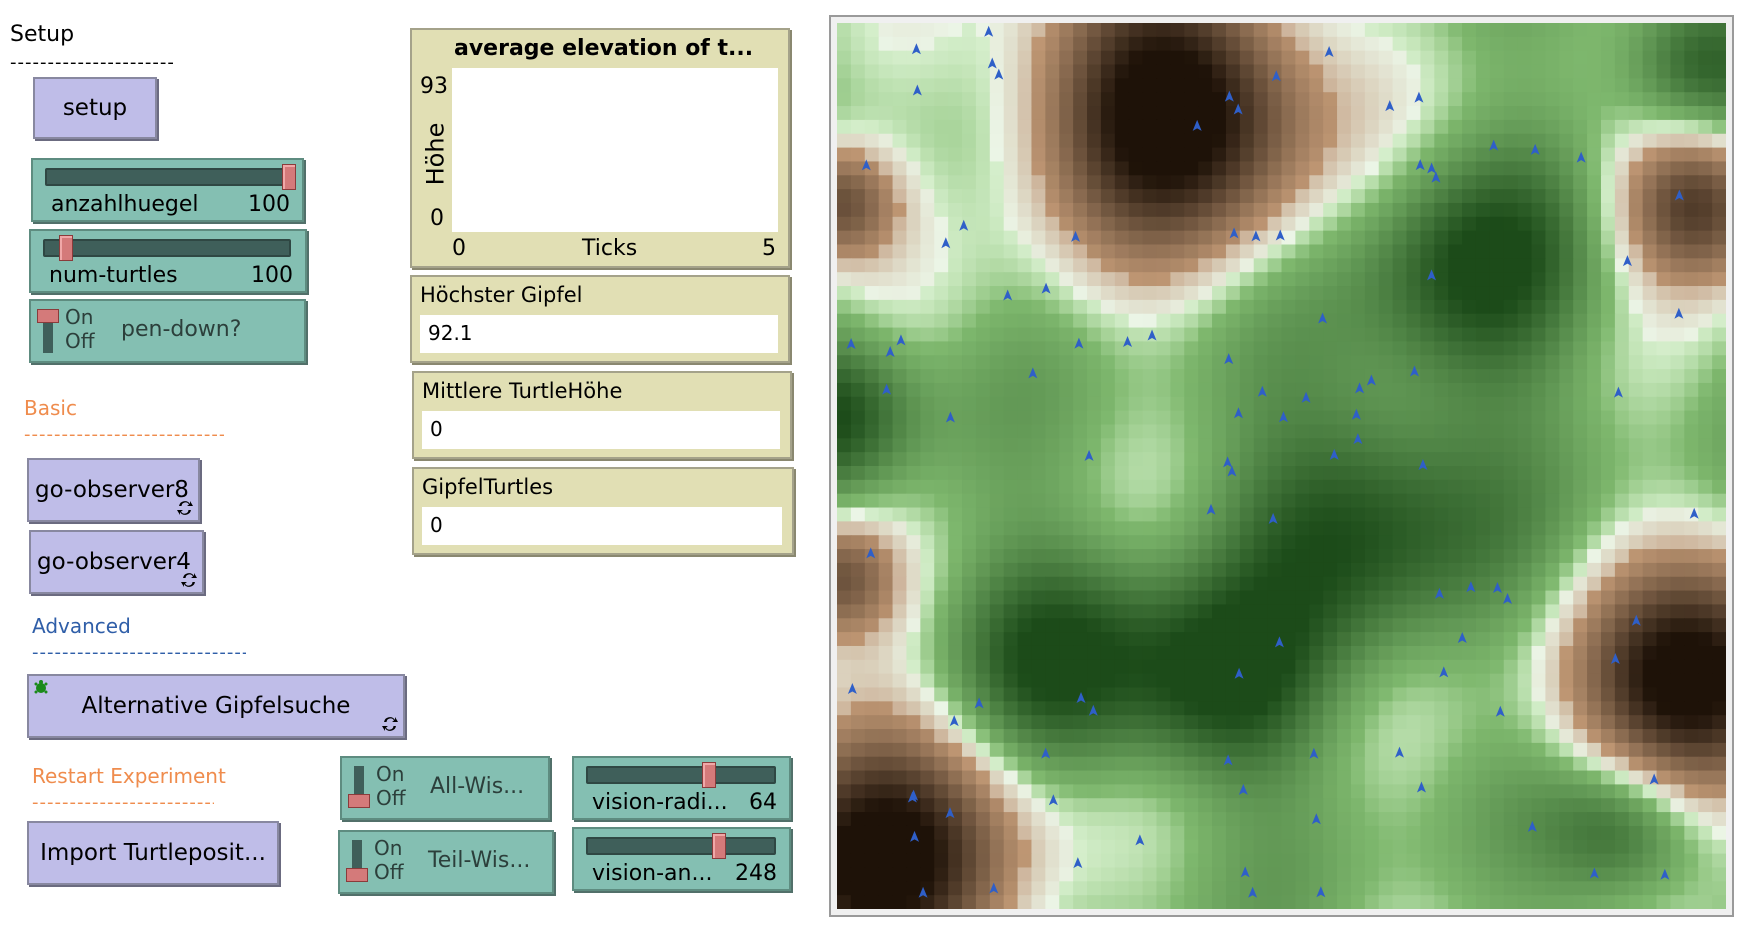 This screenshot has height=932, width=1742. What do you see at coordinates (601, 430) in the screenshot?
I see `mittlere-turtlehoehe-value: 0` at bounding box center [601, 430].